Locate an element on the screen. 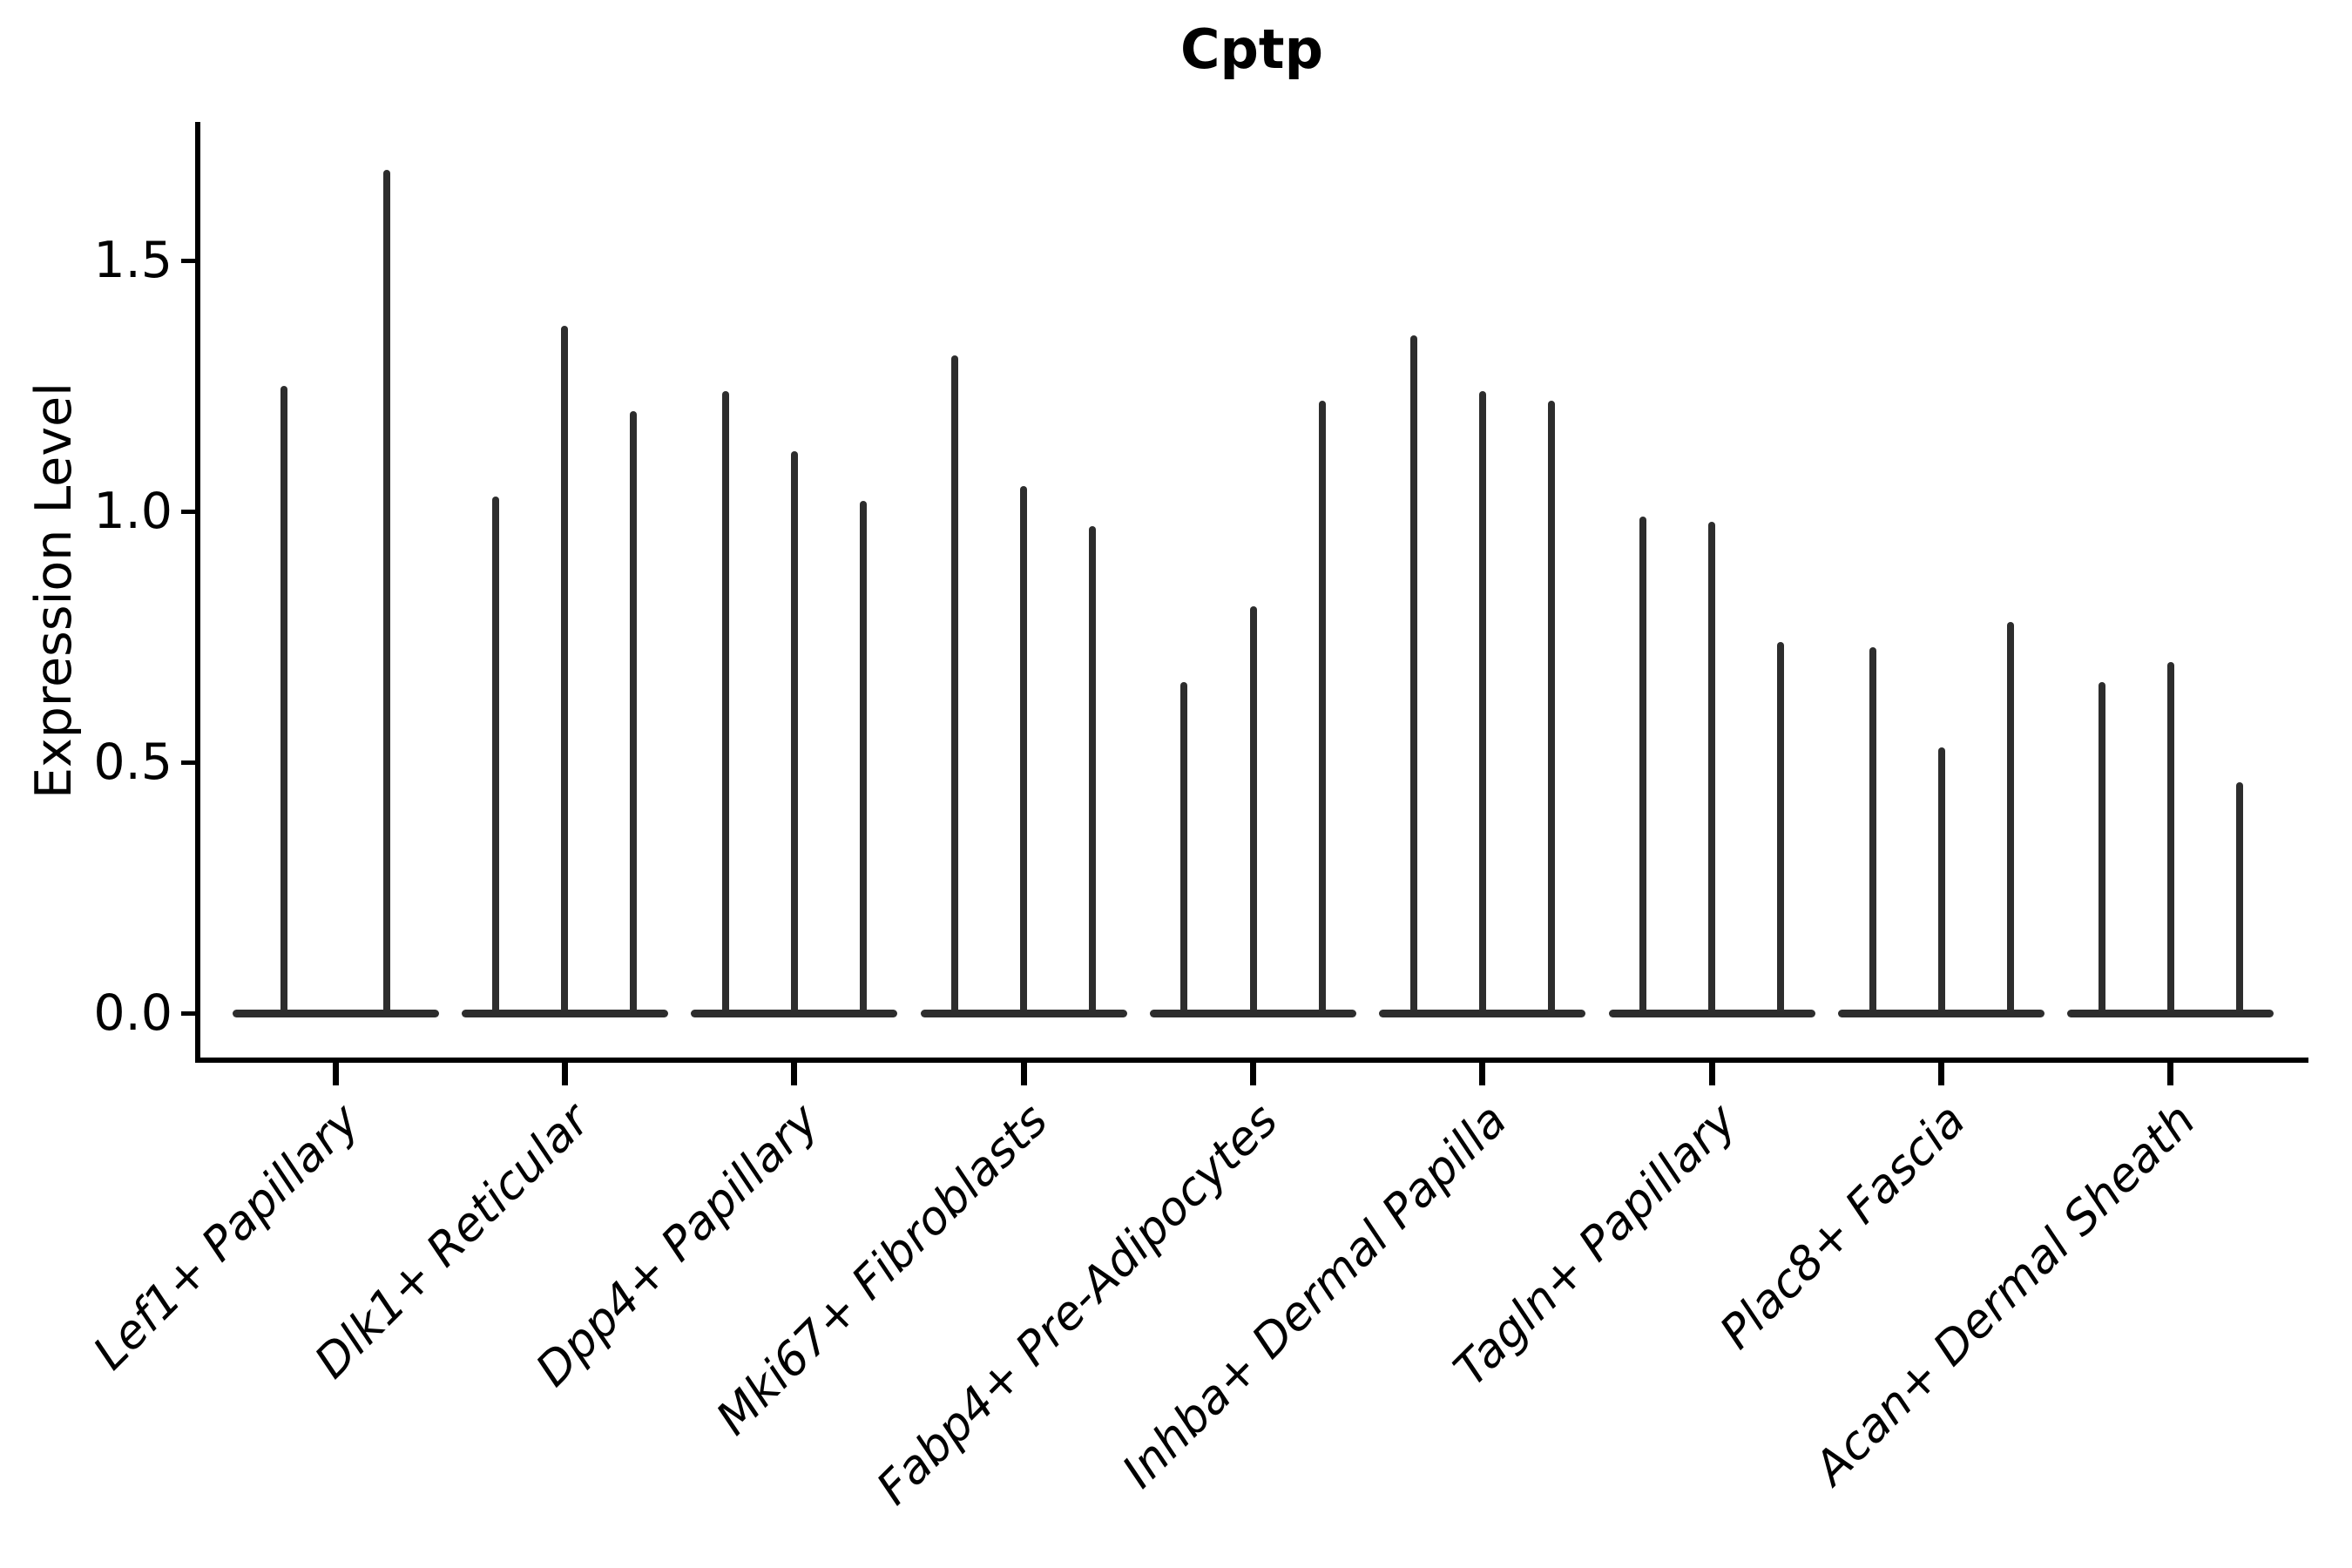 The width and height of the screenshot is (2352, 1568). x-tick-label: Acan+ Dermal Sheath is located at coordinates (2005, 1294).